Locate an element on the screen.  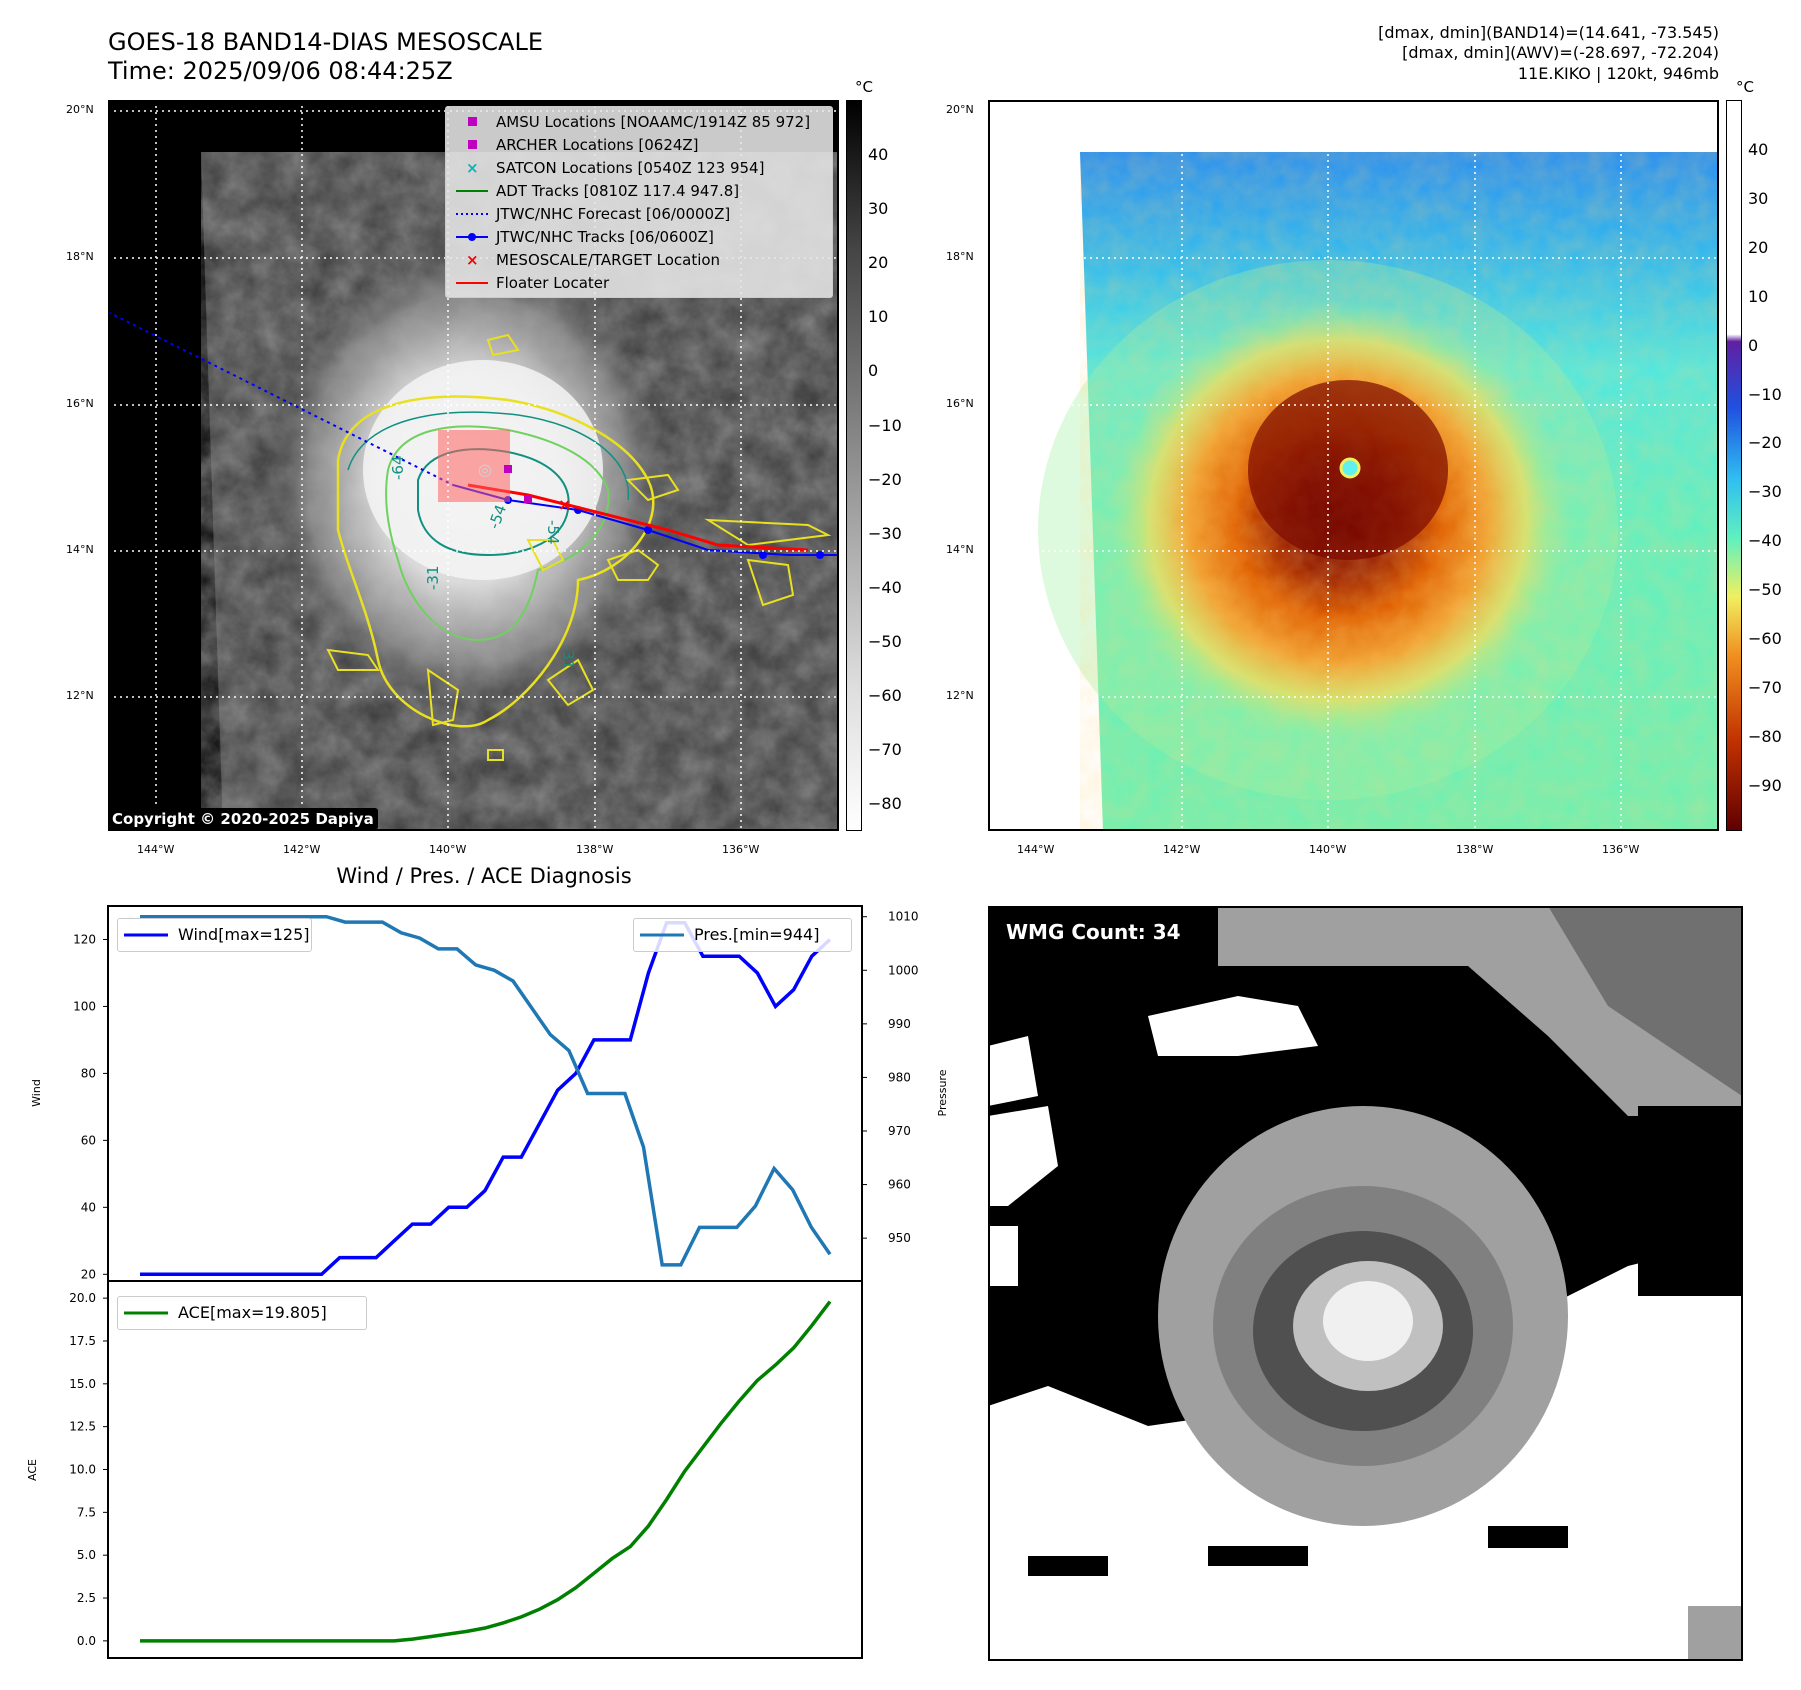
lat-label: 20°N is located at coordinates (80, 109).